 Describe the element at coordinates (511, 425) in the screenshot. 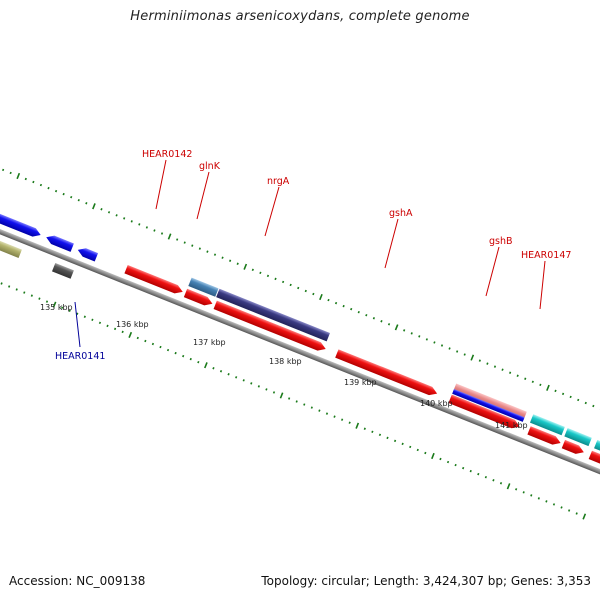

I see `scale-label-141: 141 kbp` at that location.